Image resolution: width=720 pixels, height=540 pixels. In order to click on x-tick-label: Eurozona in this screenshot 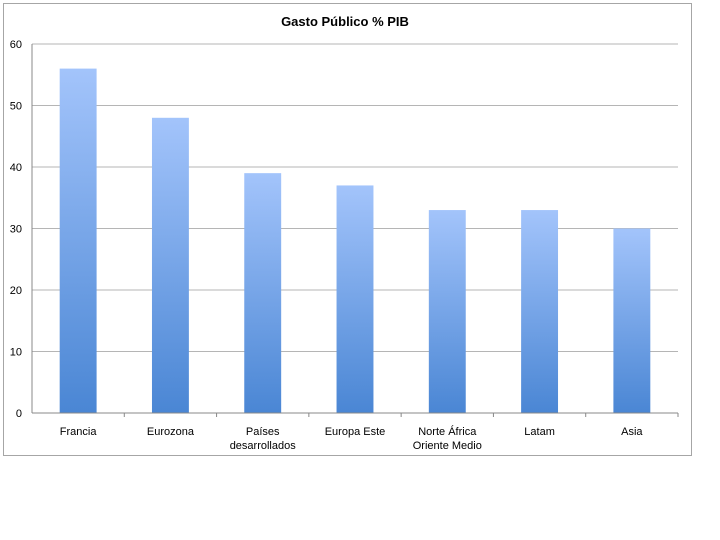, I will do `click(171, 432)`.